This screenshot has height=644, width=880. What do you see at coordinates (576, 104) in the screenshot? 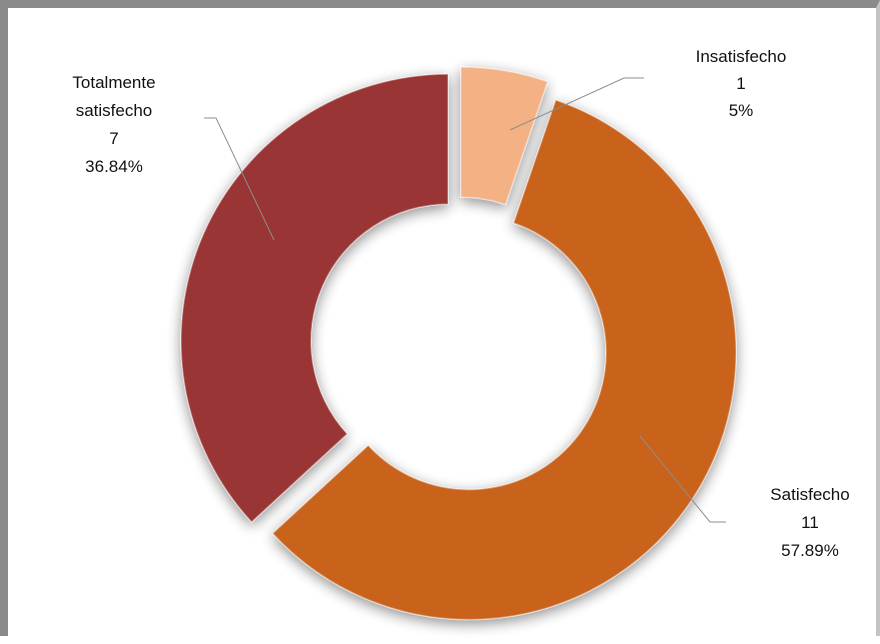
I see `leader-line-insatisfecho` at bounding box center [576, 104].